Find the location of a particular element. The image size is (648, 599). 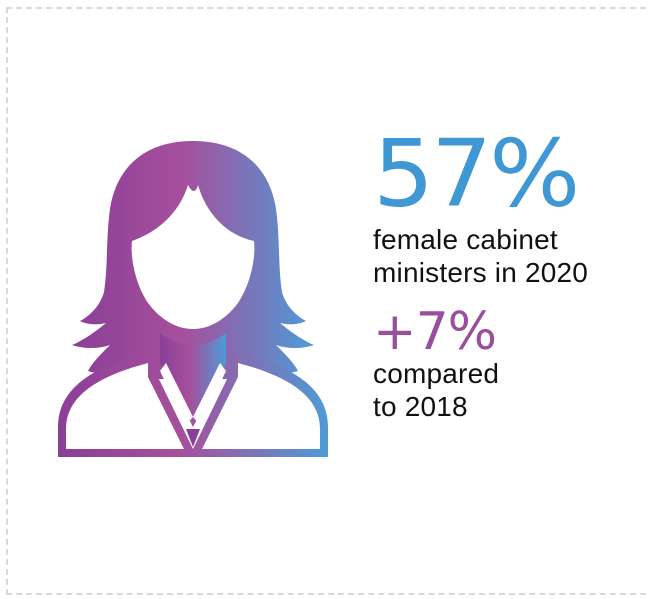

primary-description-line1: female cabinet is located at coordinates (465, 239).